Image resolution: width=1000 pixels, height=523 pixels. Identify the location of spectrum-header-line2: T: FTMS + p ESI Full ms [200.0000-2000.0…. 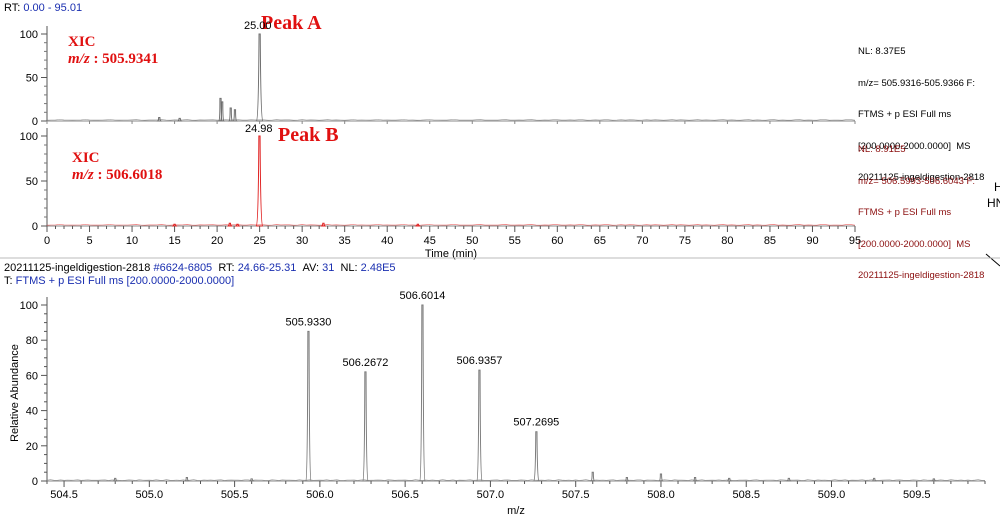
(119, 281).